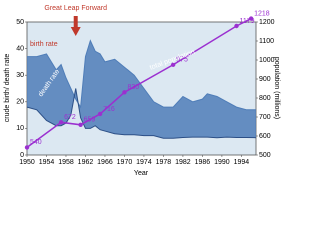 The width and height of the screenshot is (320, 240). What do you see at coordinates (20, 75) in the screenshot?
I see `y-tick-label: 30` at bounding box center [20, 75].